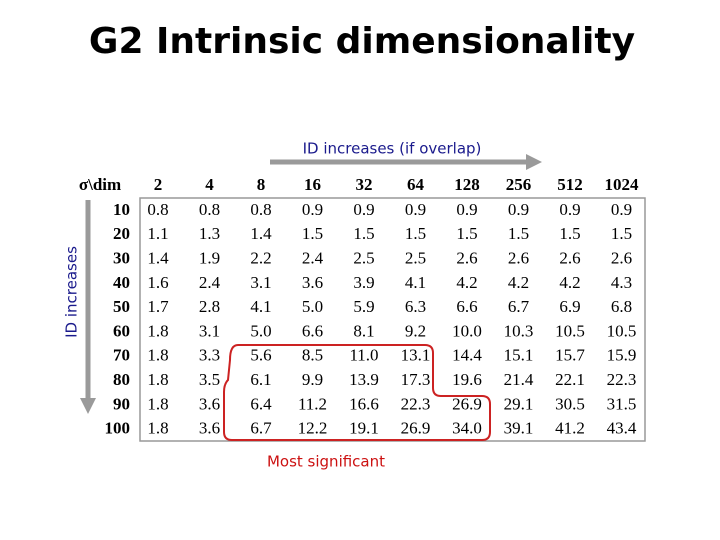  I want to click on cell: 16.6, so click(364, 403).